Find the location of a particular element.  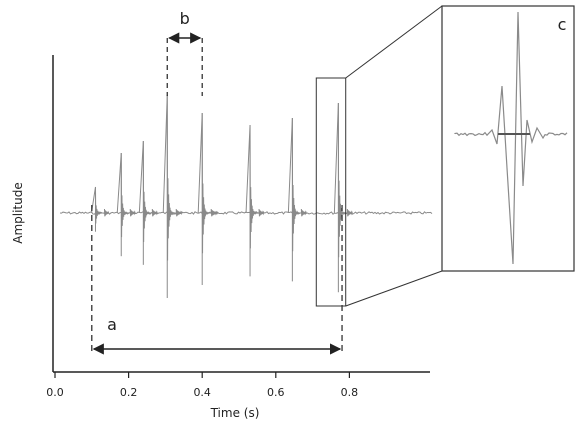

zoom-connector-top is located at coordinates (394, 42).